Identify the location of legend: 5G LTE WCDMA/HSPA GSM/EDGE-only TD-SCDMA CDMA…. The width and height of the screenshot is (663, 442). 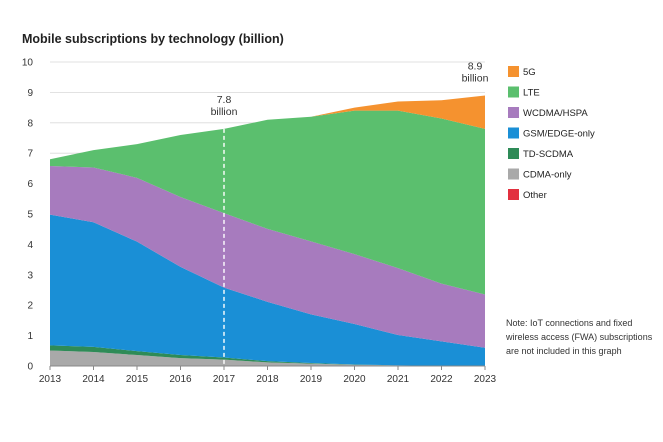
(551, 133).